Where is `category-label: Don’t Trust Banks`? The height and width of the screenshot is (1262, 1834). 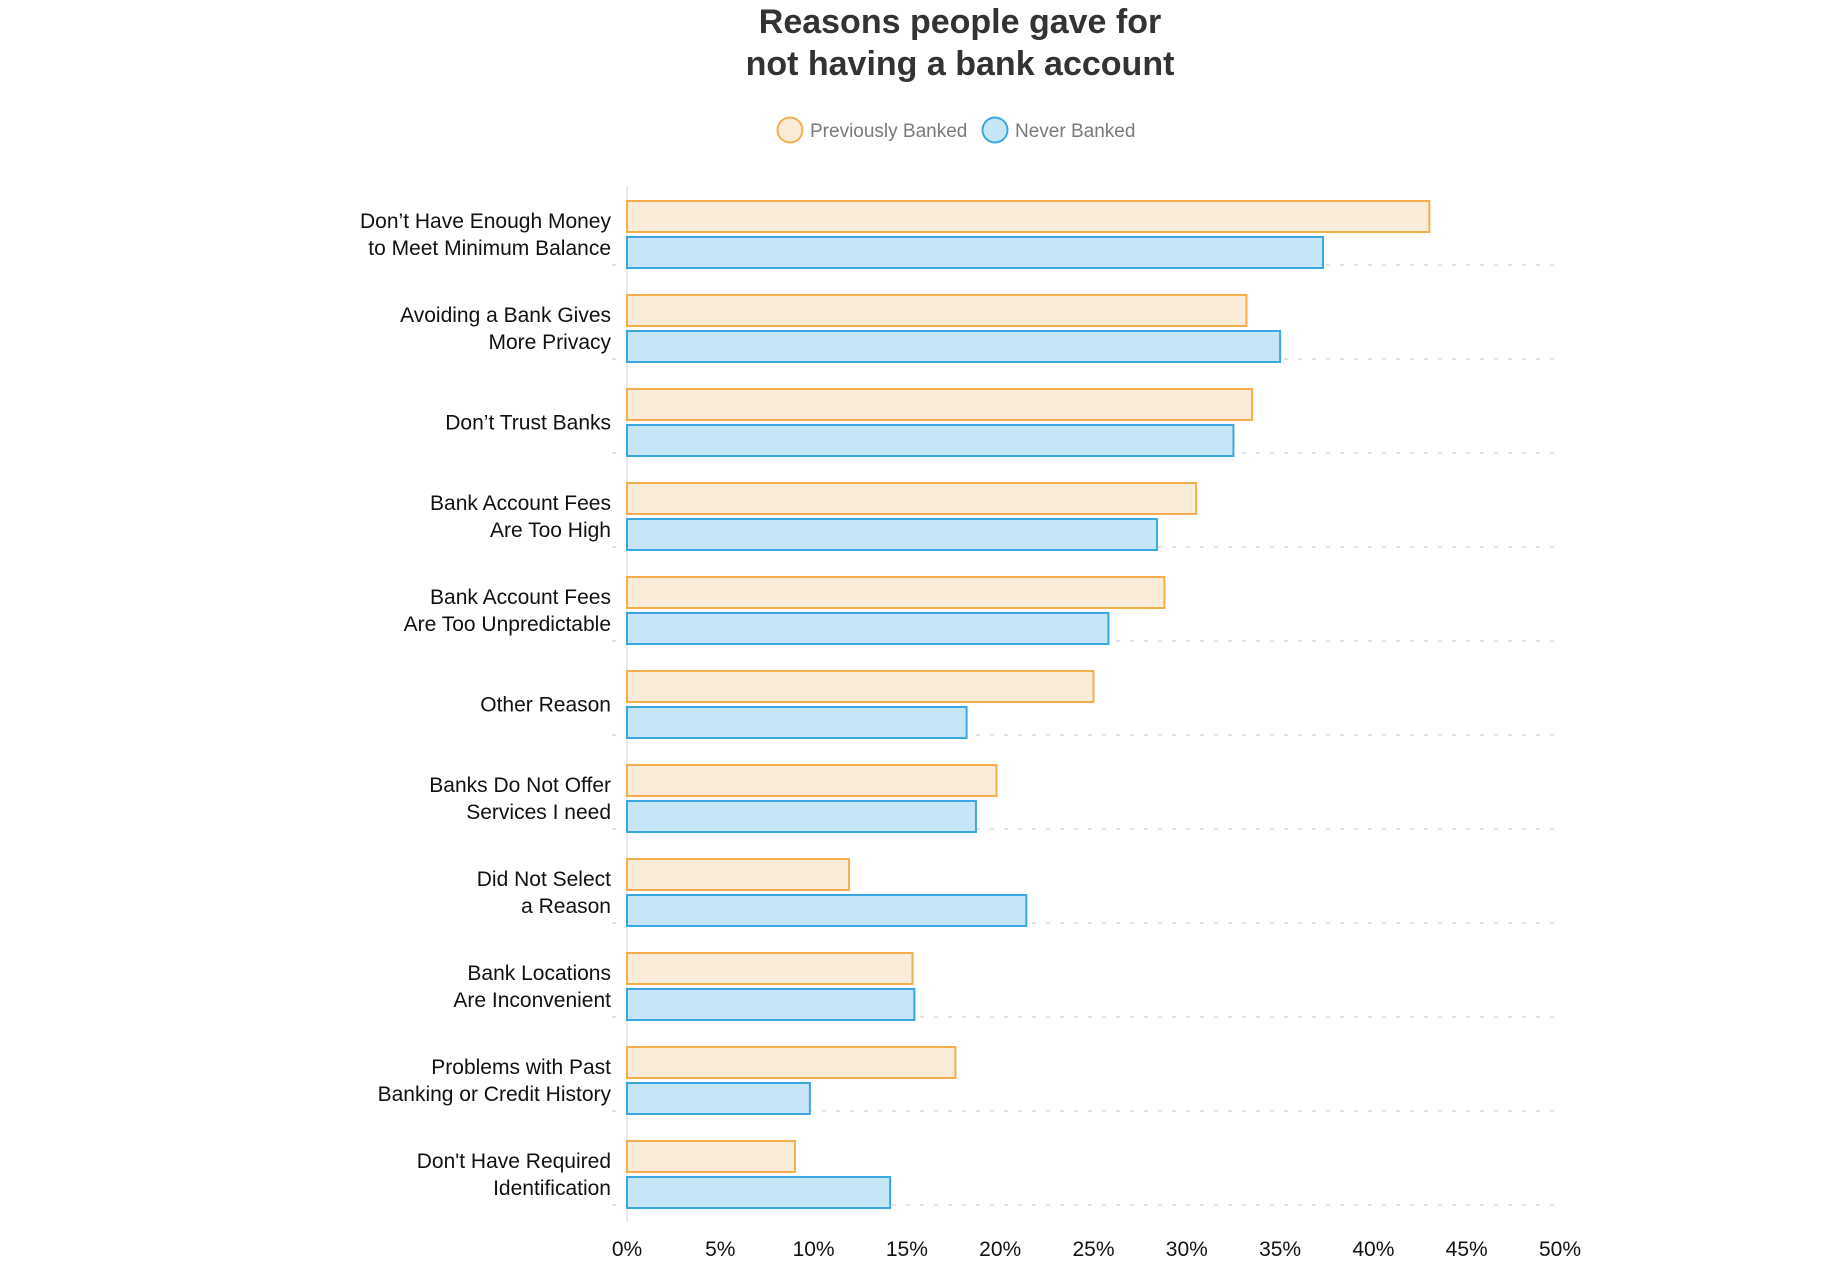
category-label: Don’t Trust Banks is located at coordinates (528, 423).